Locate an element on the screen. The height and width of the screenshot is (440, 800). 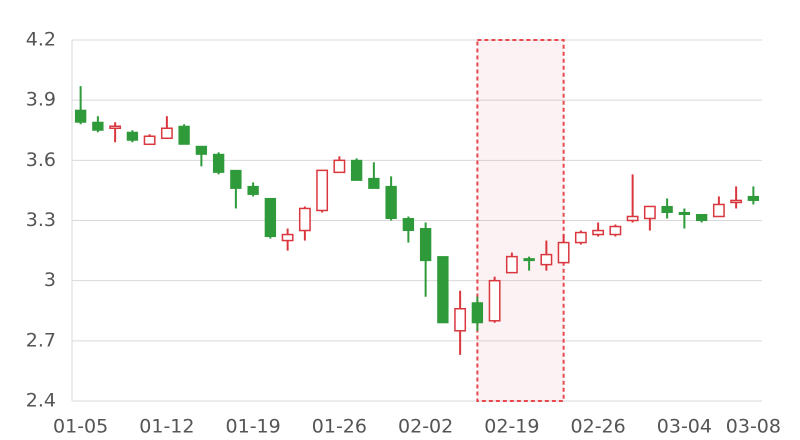
y-tick-label: 2.4 is located at coordinates (41, 401).